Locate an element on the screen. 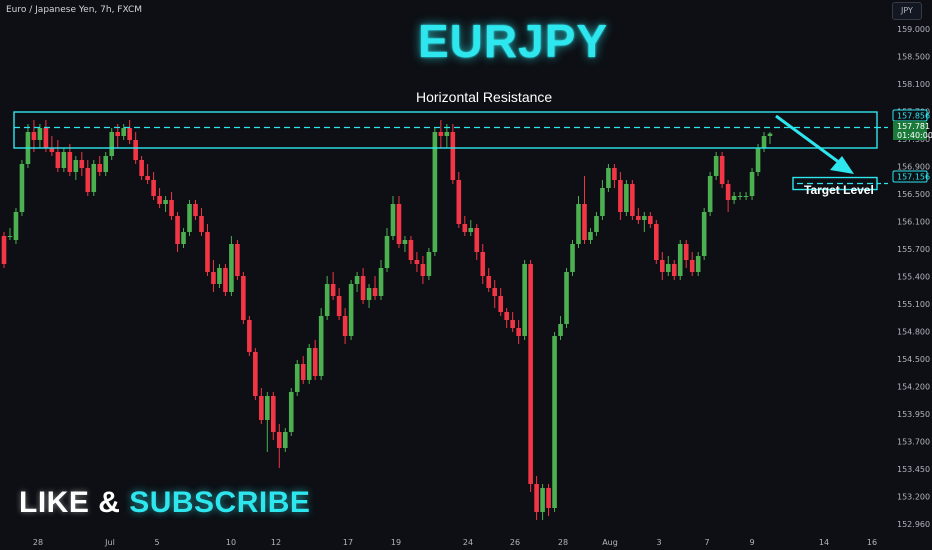  y-tick-label: 158.100 is located at coordinates (913, 84).